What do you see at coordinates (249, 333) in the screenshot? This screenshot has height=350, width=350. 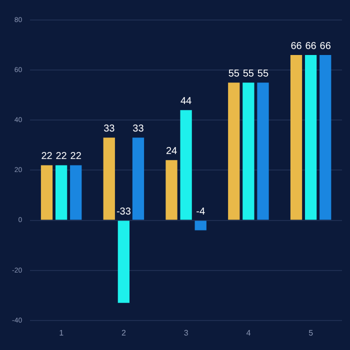 I see `x-tick-label: 4` at bounding box center [249, 333].